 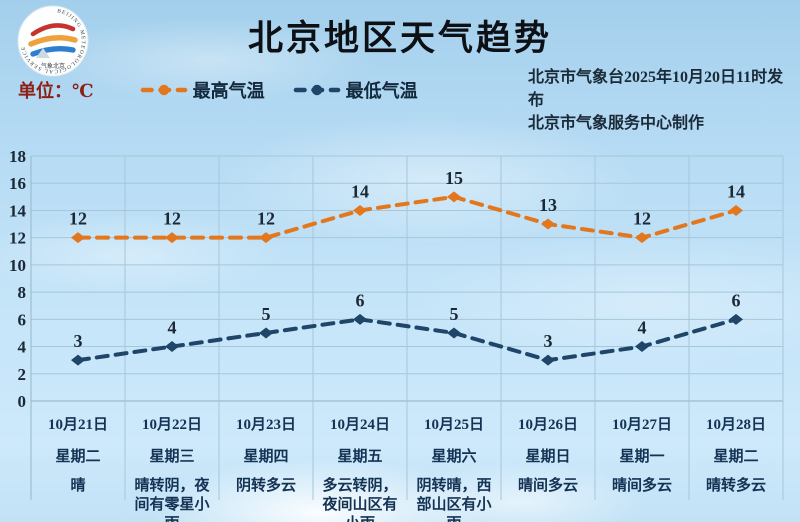 I want to click on legend-label-low: 最低气温, so click(x=381, y=91).